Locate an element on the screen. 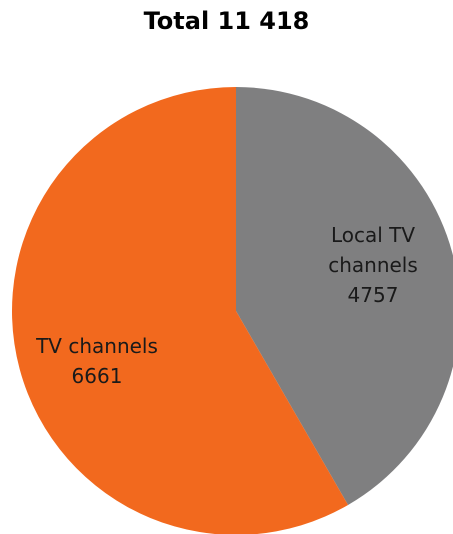  slice-category-label-0: Local TV is located at coordinates (373, 235).